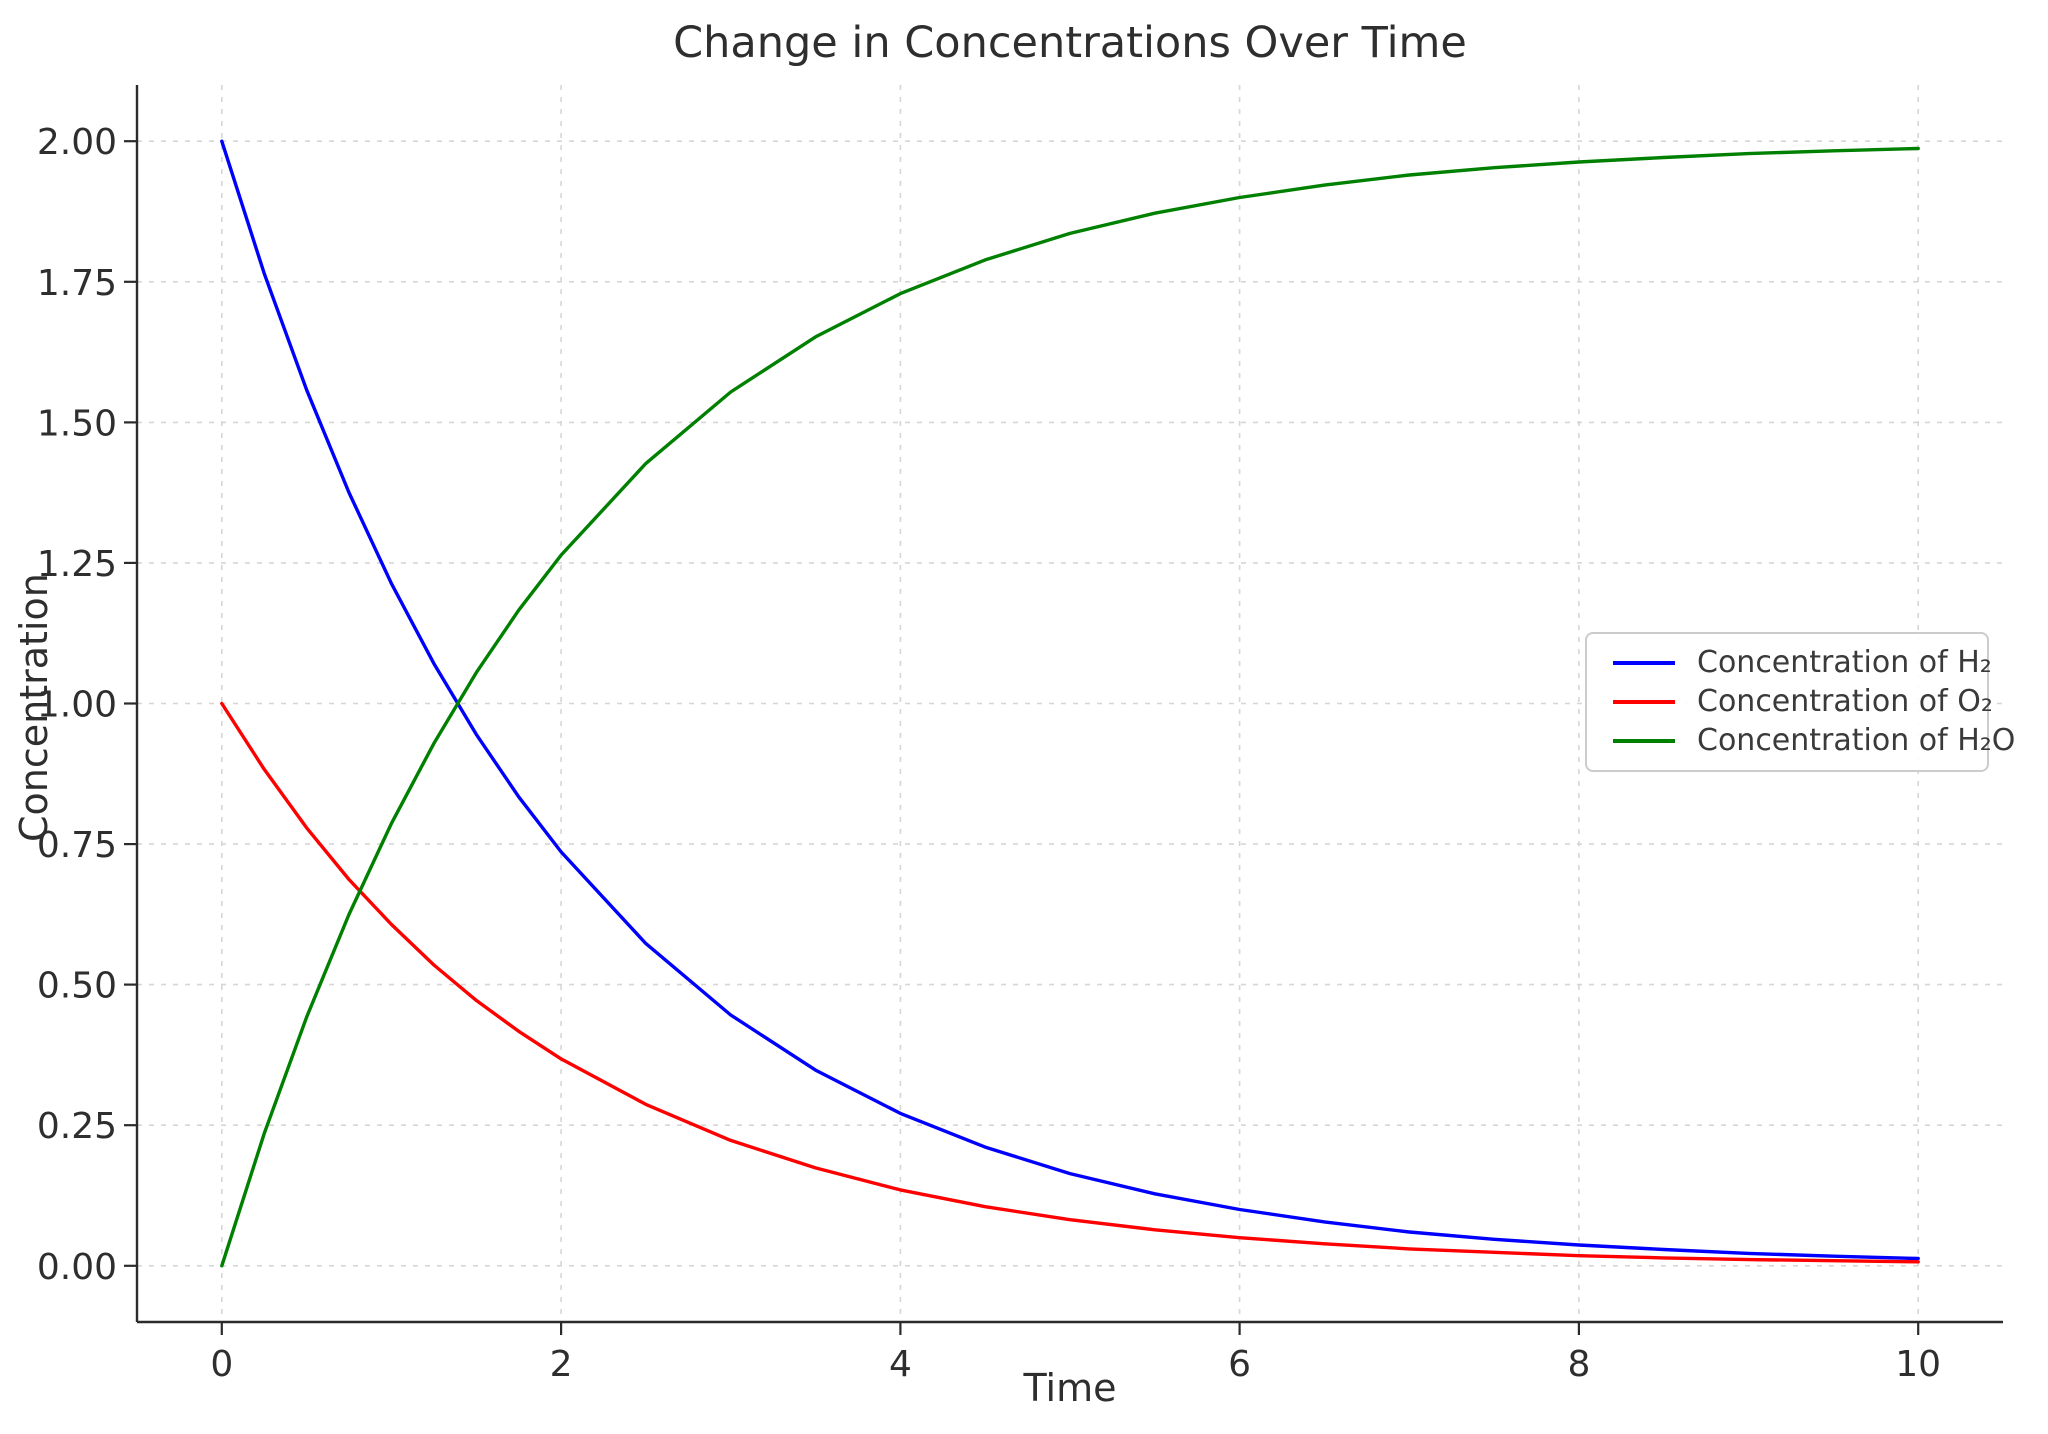  I want to click on y-tick-label: 1.00, so click(77, 705).